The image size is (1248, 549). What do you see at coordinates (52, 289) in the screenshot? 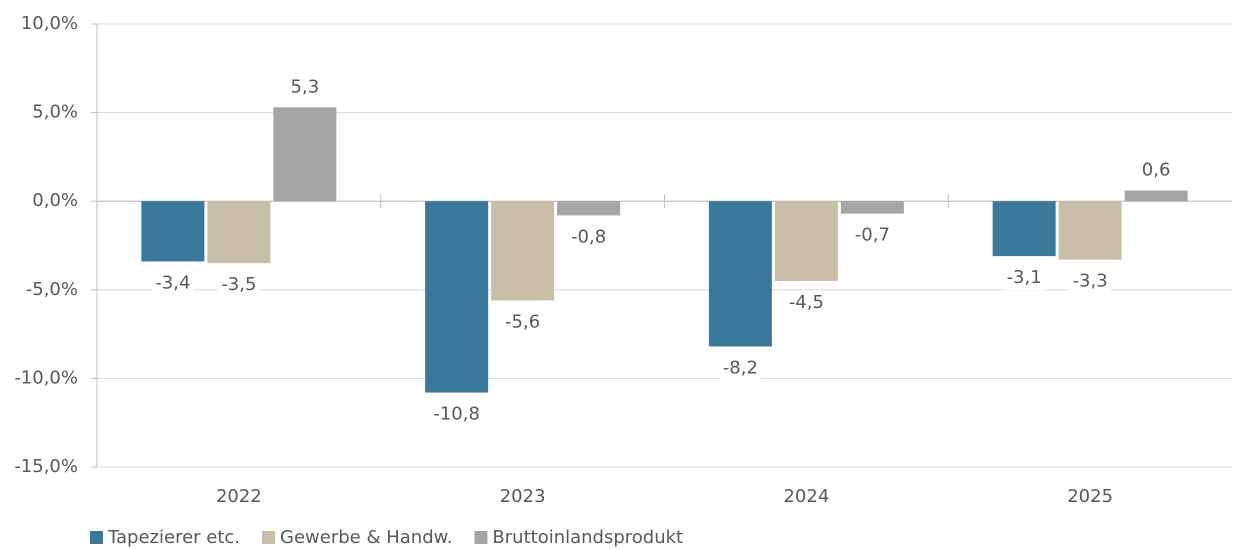
I see `y-tick-label: -5,0%` at bounding box center [52, 289].